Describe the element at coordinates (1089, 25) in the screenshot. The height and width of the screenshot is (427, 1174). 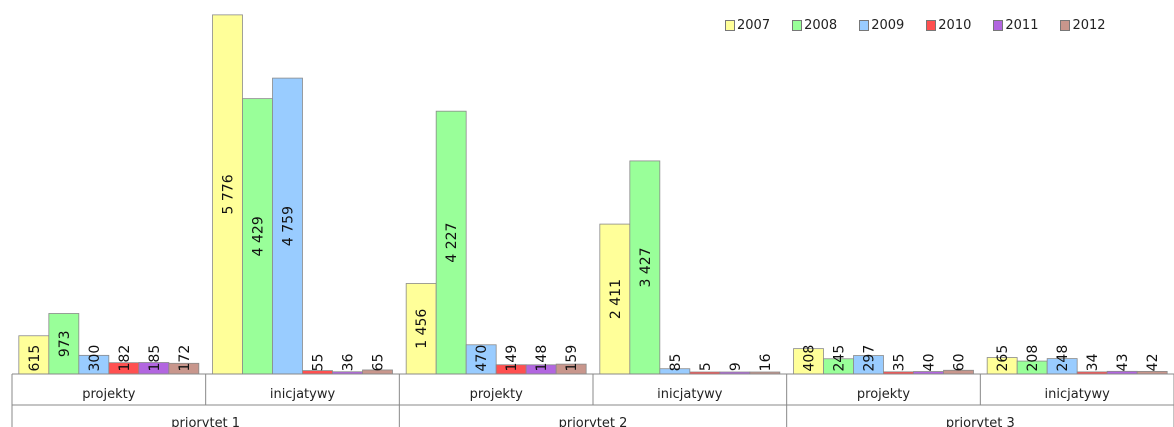
I see `legend-label: 2012` at that location.